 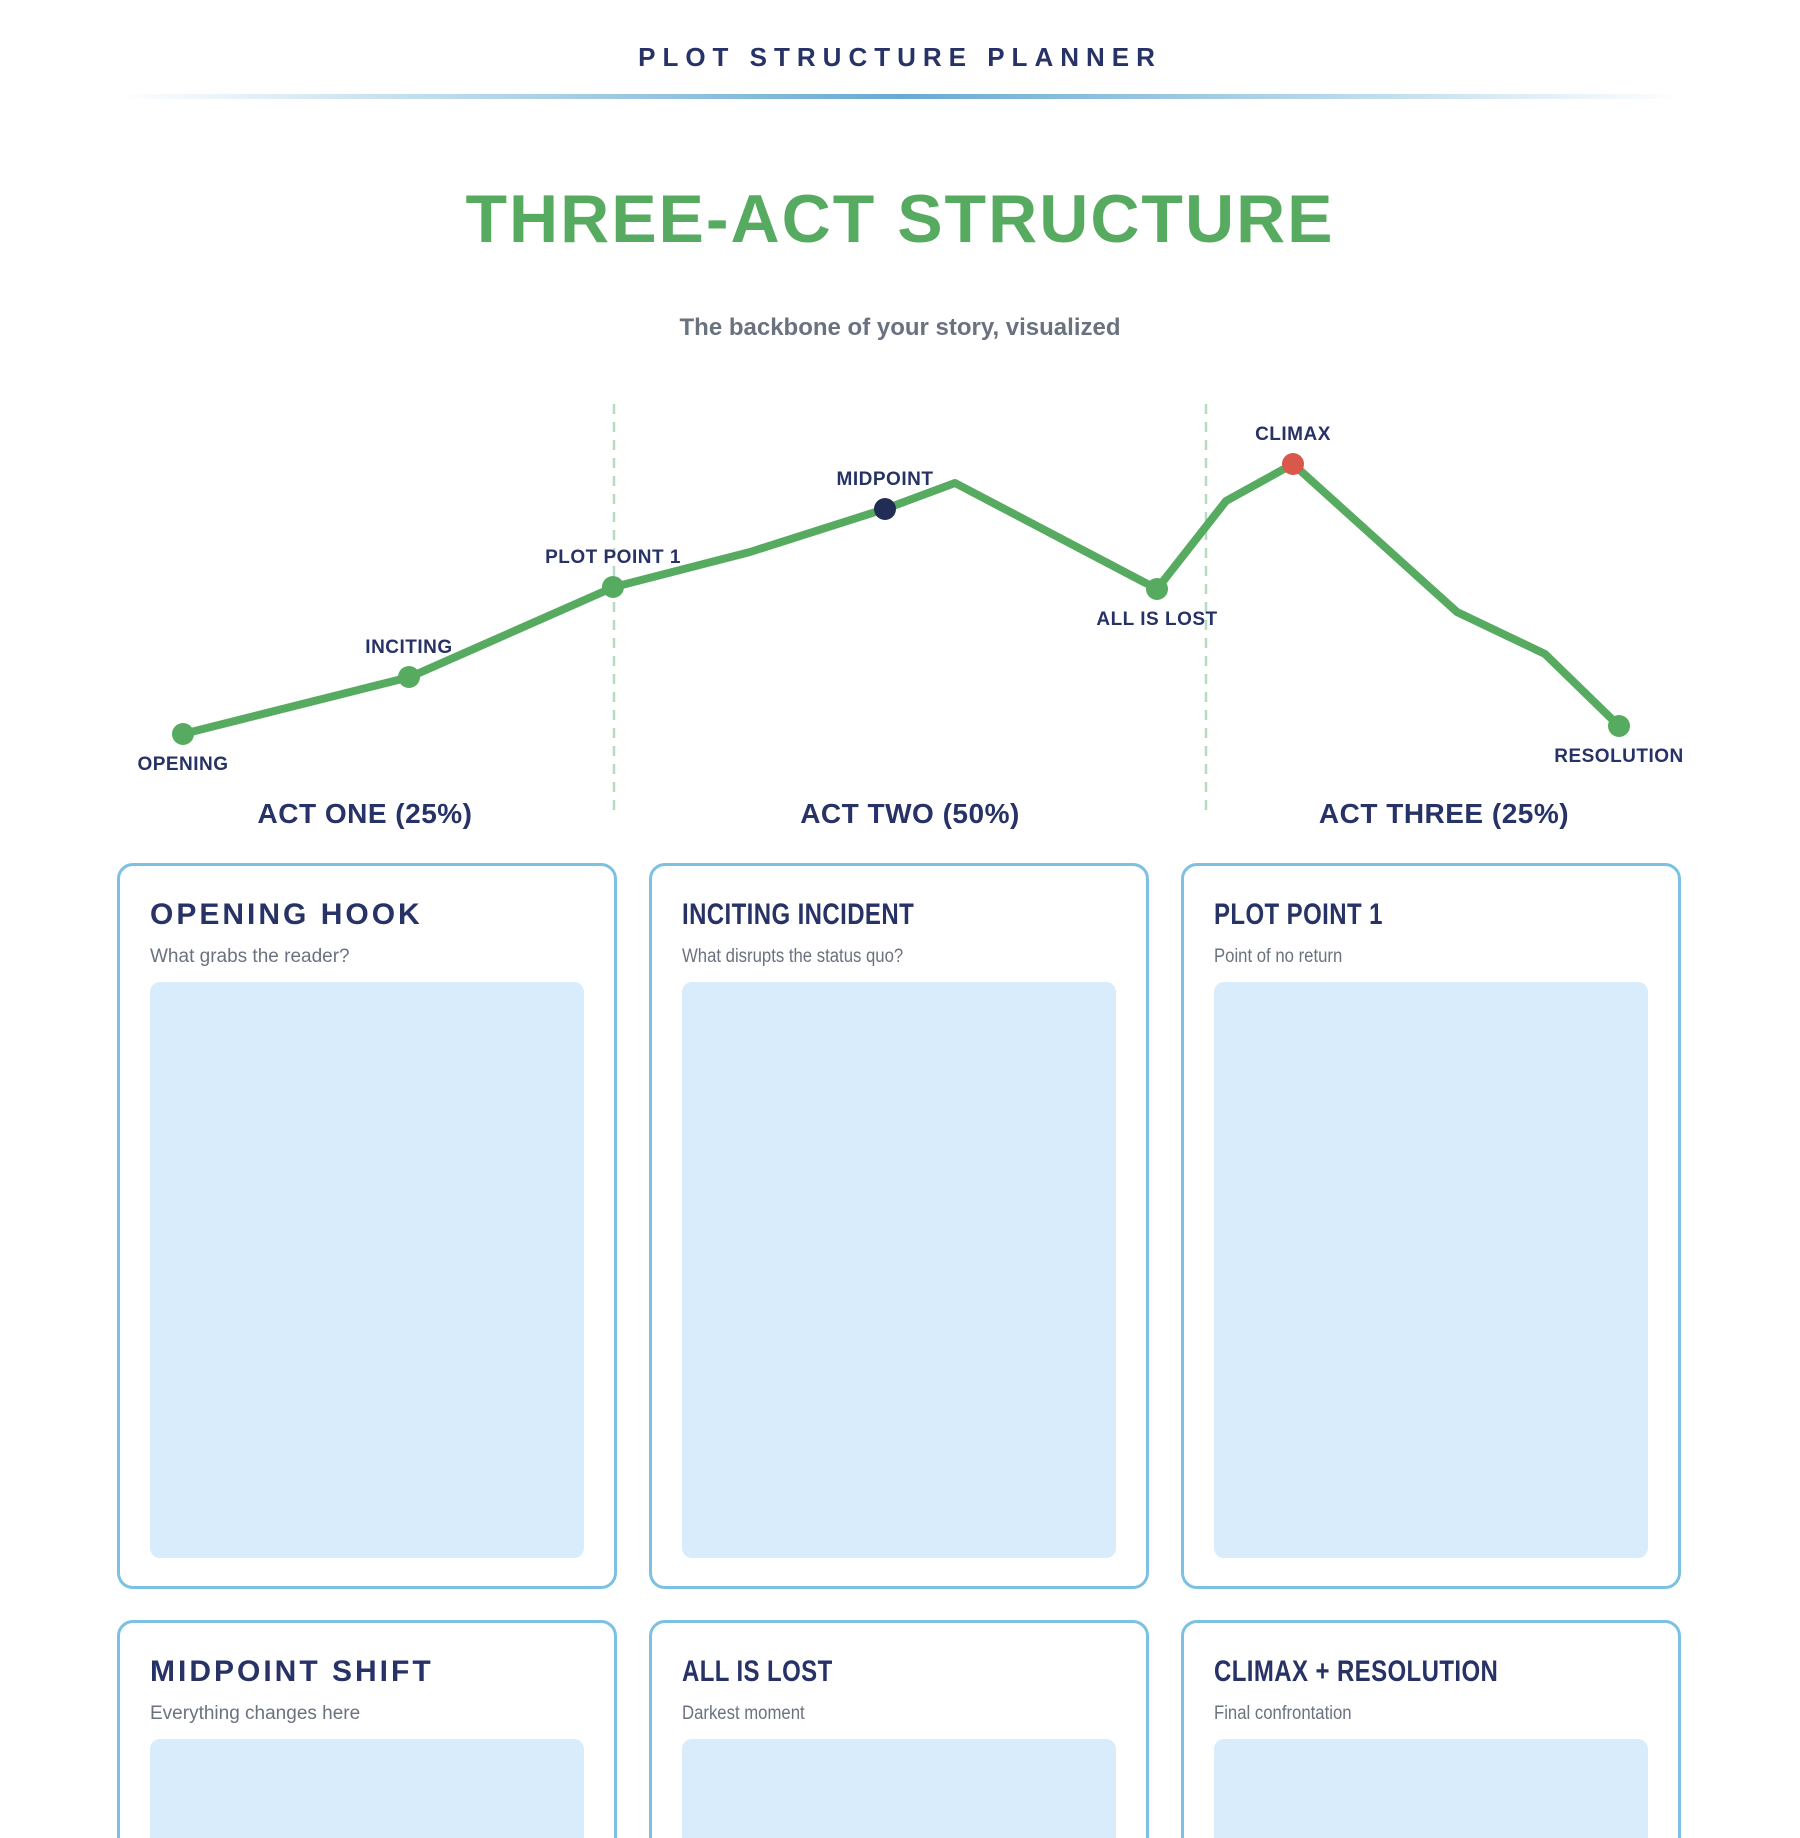 What do you see at coordinates (183, 734) in the screenshot?
I see `plot-node-opening` at bounding box center [183, 734].